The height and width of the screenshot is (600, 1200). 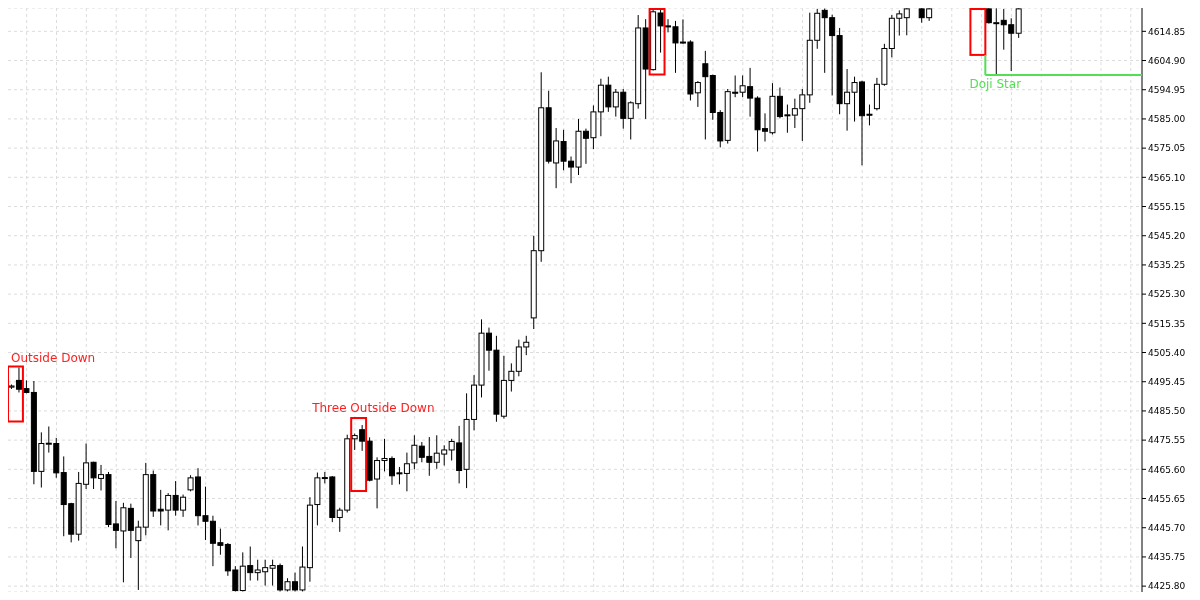 What do you see at coordinates (1167, 235) in the screenshot?
I see `y-tick-label: 4545.20` at bounding box center [1167, 235].